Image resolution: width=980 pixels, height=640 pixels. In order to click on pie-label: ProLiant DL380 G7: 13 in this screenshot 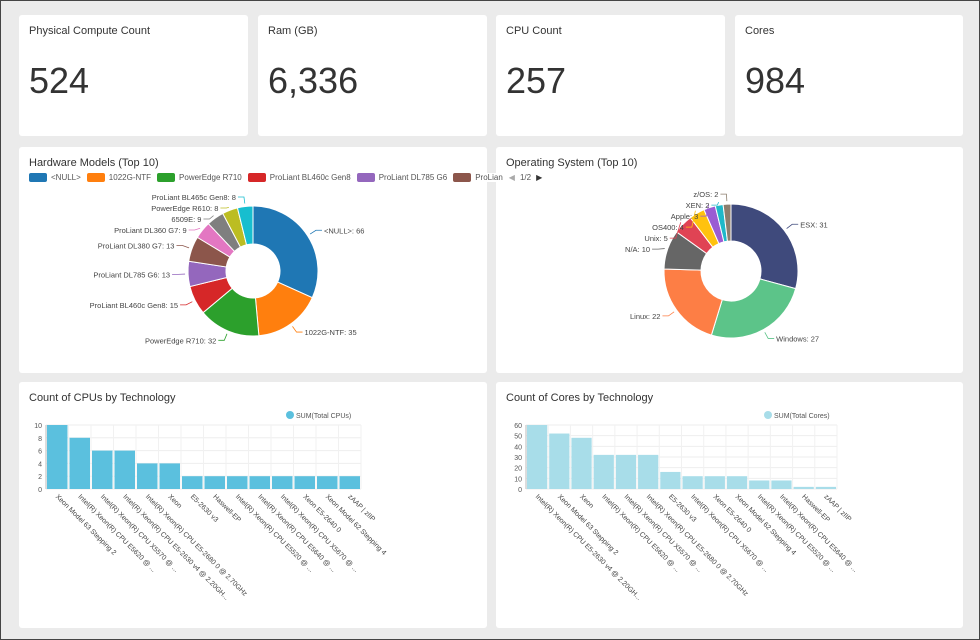, I will do `click(136, 245)`.